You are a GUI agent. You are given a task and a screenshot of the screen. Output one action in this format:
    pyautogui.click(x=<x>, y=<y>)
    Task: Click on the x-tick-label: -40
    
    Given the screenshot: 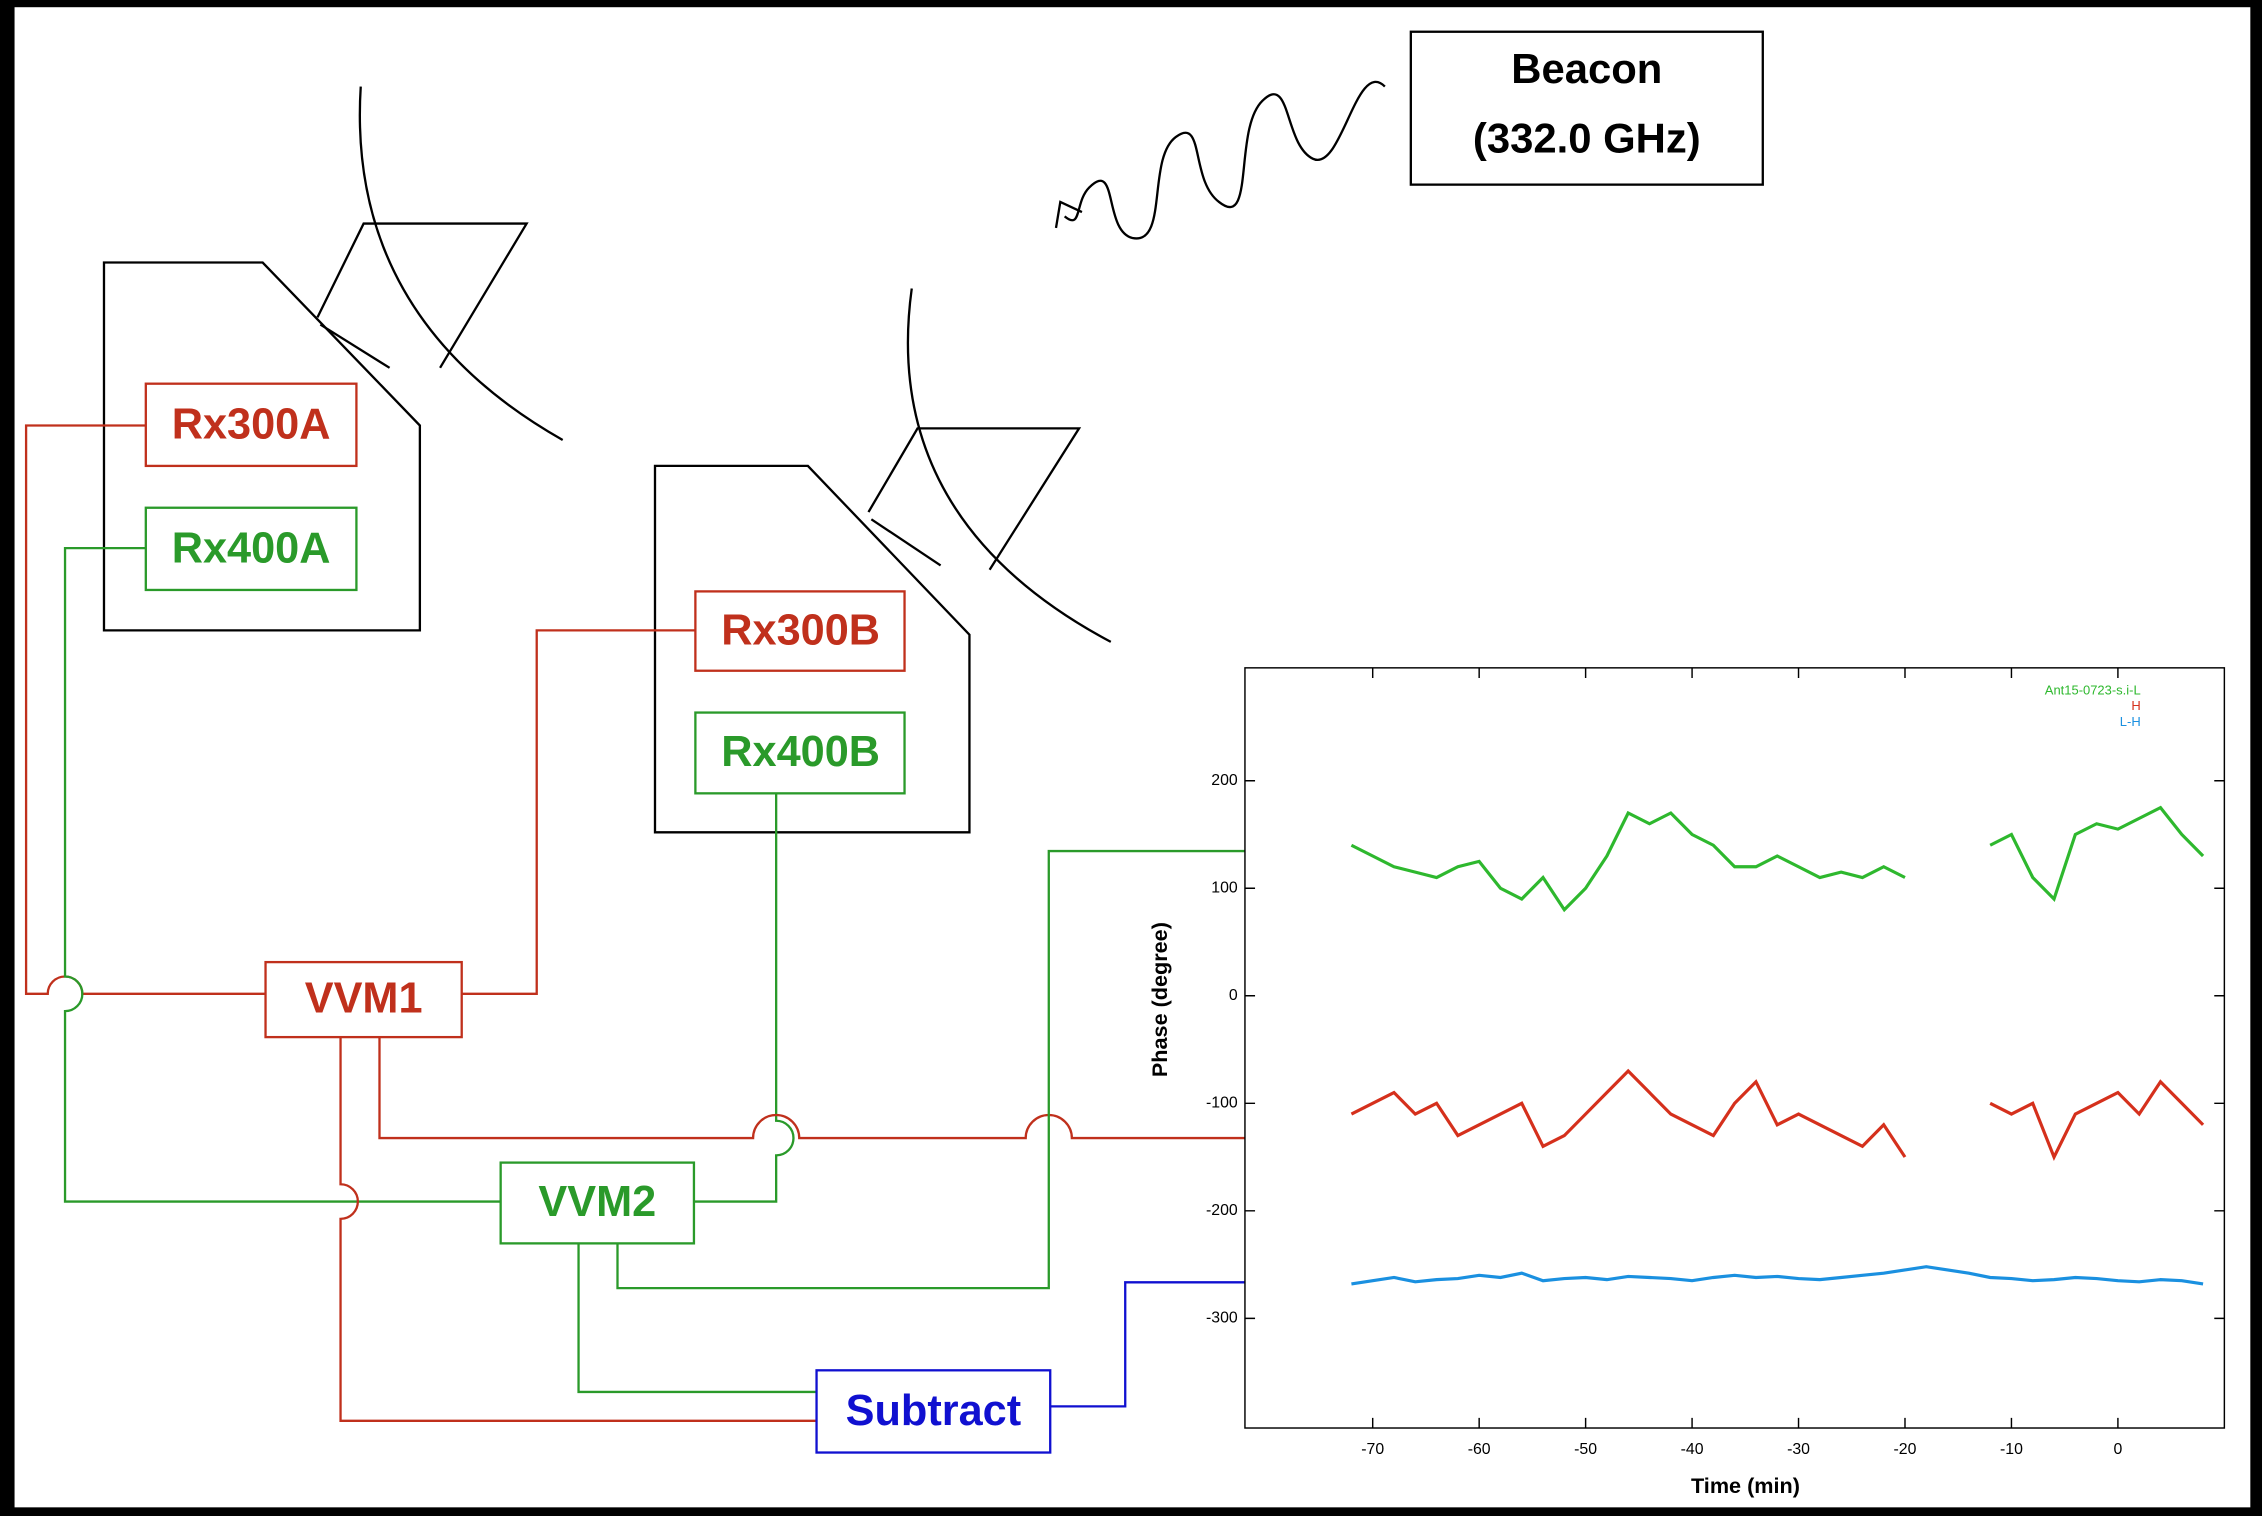 What is the action you would take?
    pyautogui.click(x=1692, y=1449)
    